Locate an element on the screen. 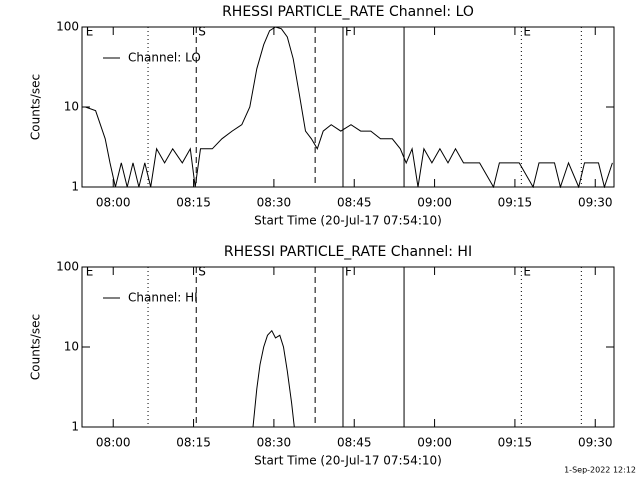 This screenshot has height=480, width=640. legend-label: Channel: LO is located at coordinates (164, 58).